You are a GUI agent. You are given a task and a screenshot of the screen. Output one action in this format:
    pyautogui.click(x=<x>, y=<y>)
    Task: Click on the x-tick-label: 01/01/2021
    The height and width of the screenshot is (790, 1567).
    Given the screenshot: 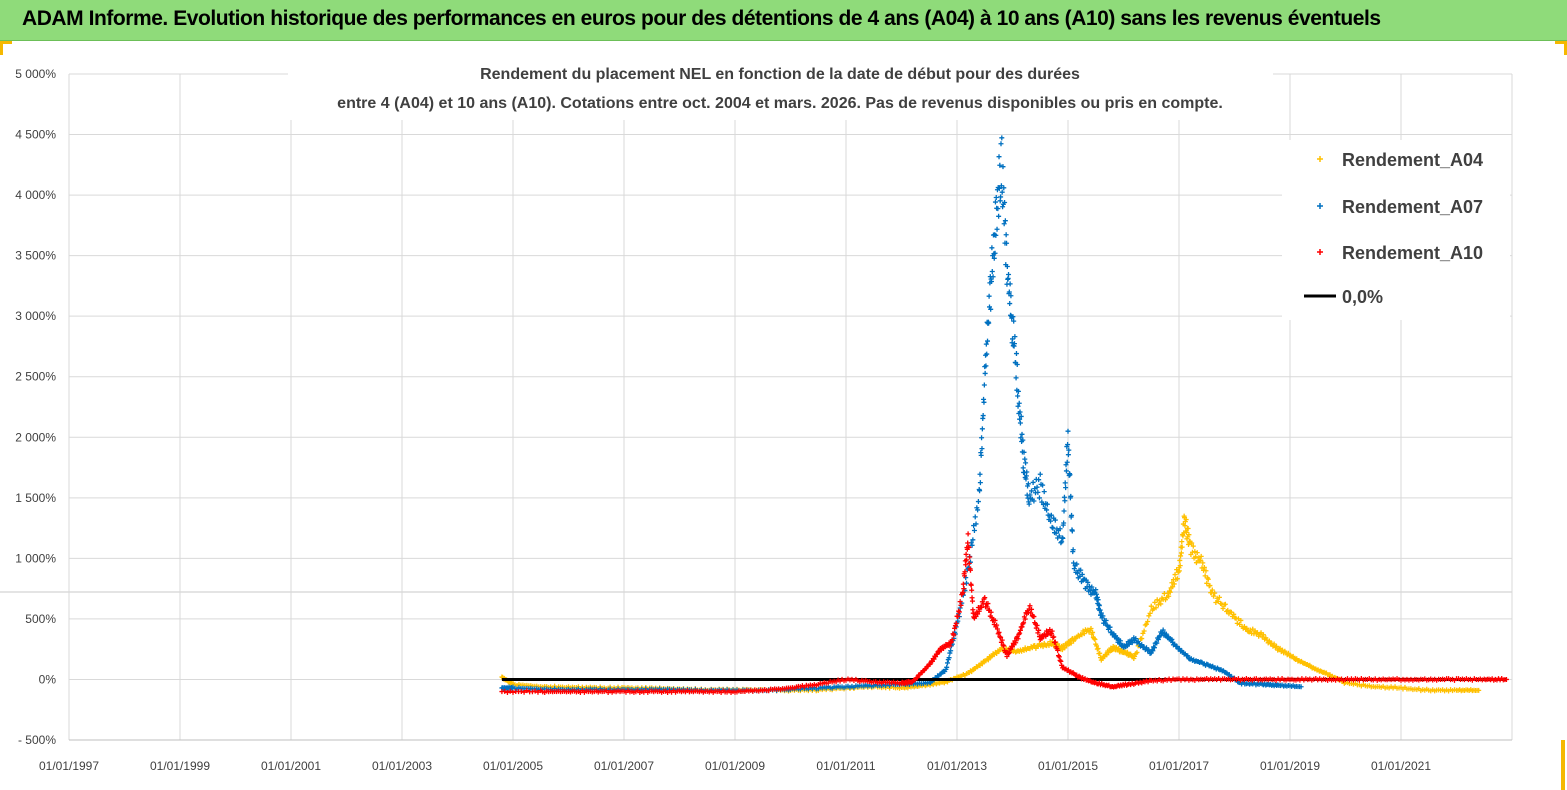 What is the action you would take?
    pyautogui.click(x=1401, y=766)
    